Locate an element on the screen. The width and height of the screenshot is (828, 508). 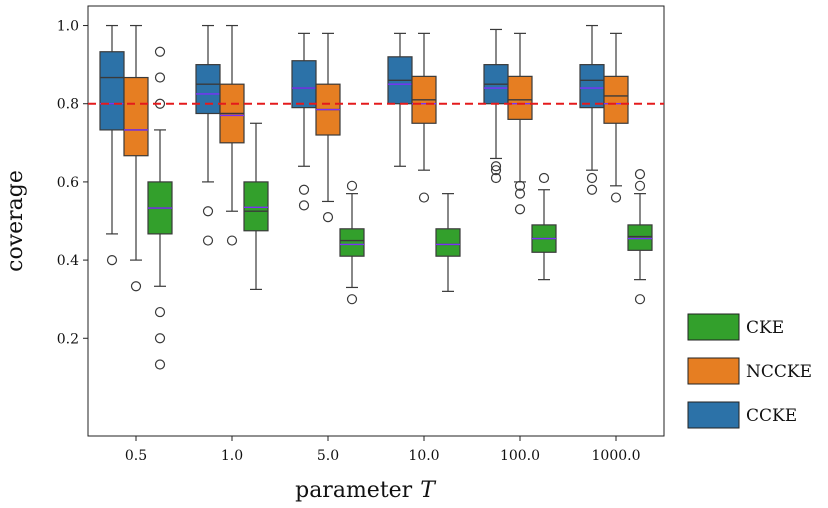
box-nccke-1000.0 is located at coordinates (616, 117).